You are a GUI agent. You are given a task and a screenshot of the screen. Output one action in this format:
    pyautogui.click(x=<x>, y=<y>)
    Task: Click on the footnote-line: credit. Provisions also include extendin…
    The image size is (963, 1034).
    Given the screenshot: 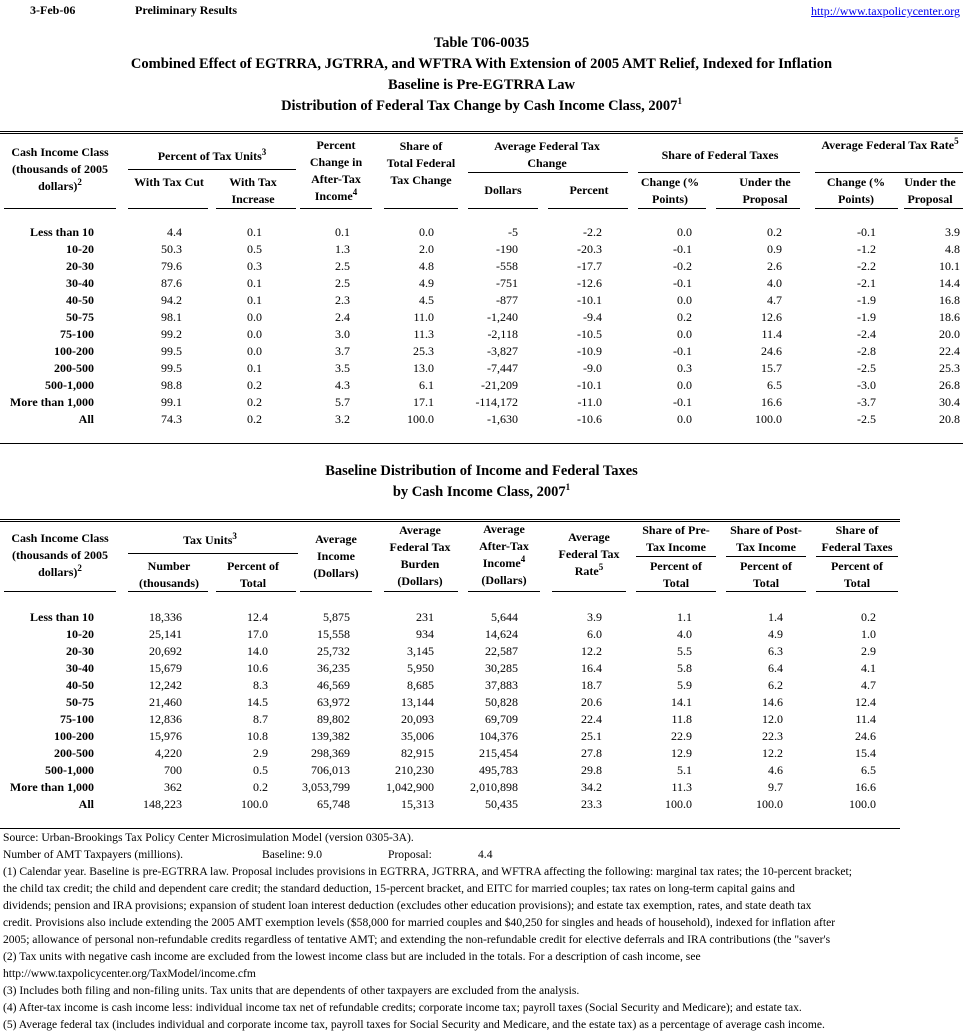 What is the action you would take?
    pyautogui.click(x=419, y=922)
    